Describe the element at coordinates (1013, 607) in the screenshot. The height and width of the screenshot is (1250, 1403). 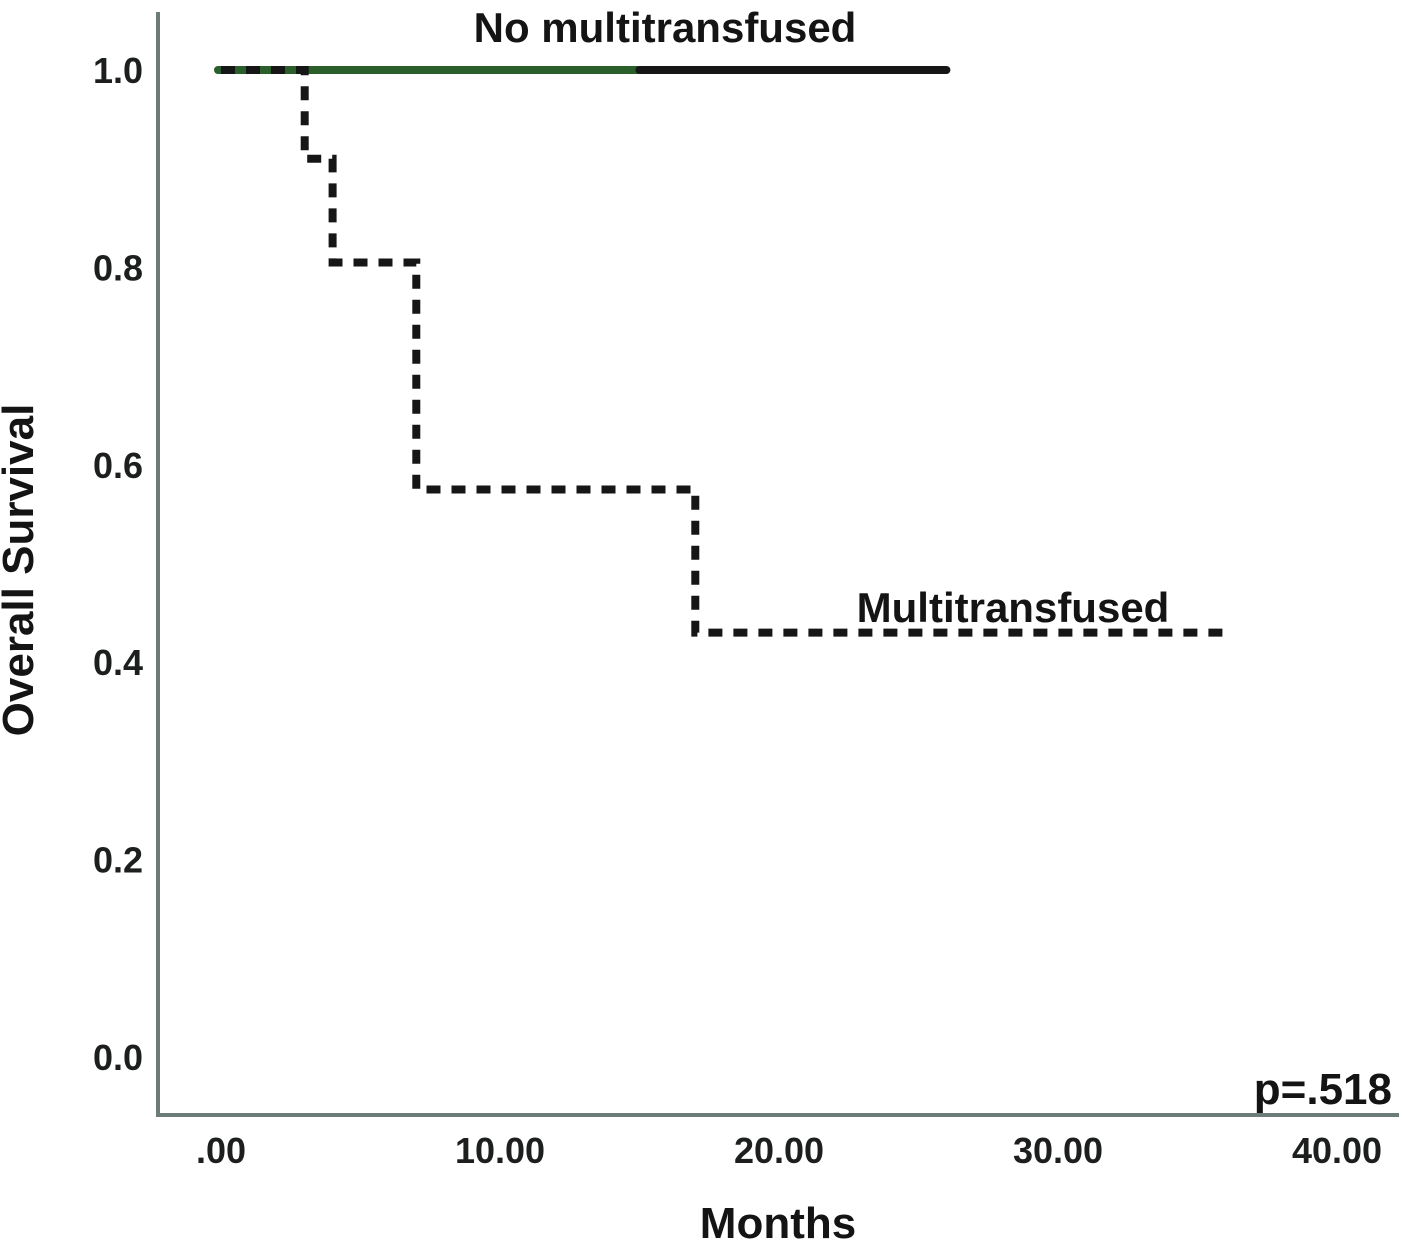
I see `dashed-series-label: Multitransfused` at that location.